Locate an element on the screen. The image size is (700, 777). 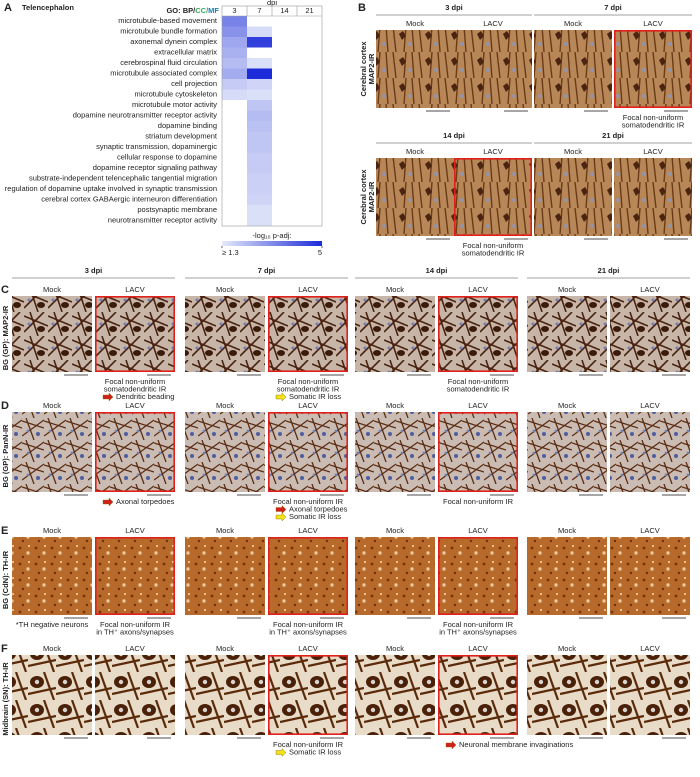
go-term: microtubule associated complex is located at coordinates (163, 73).